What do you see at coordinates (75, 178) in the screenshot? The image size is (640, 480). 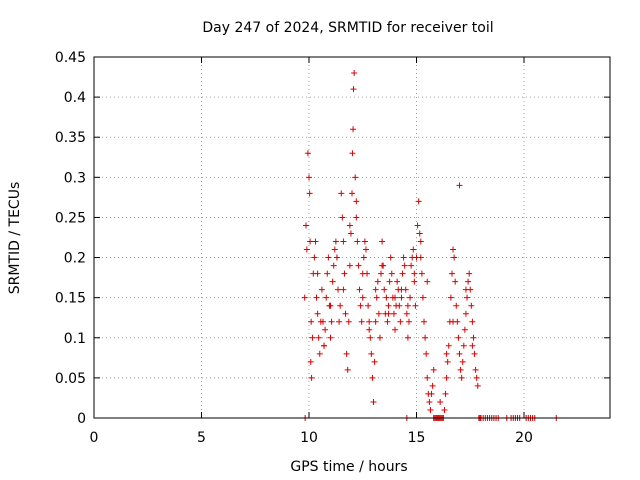 I see `y-tick-label: 0.3` at bounding box center [75, 178].